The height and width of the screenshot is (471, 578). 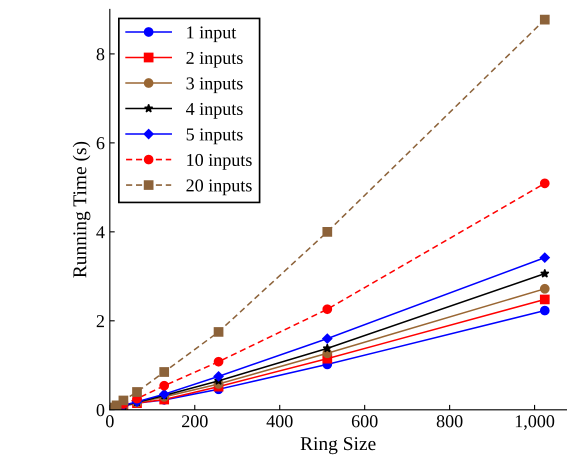 I want to click on y-axis-title: Running Time (s), so click(x=81, y=210).